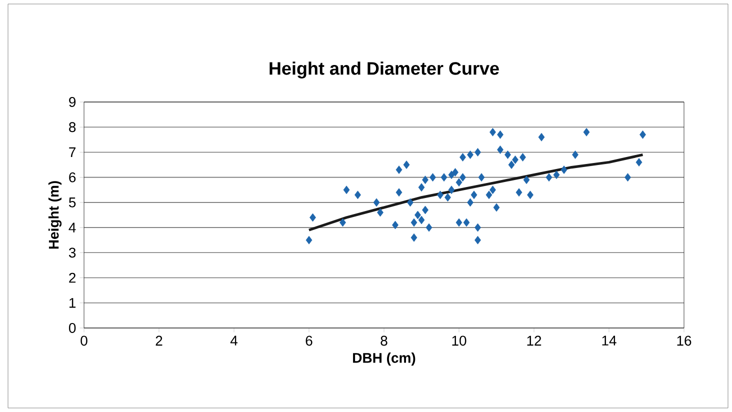 This screenshot has width=732, height=412. Describe the element at coordinates (609, 341) in the screenshot. I see `x-tick-label: 14` at that location.